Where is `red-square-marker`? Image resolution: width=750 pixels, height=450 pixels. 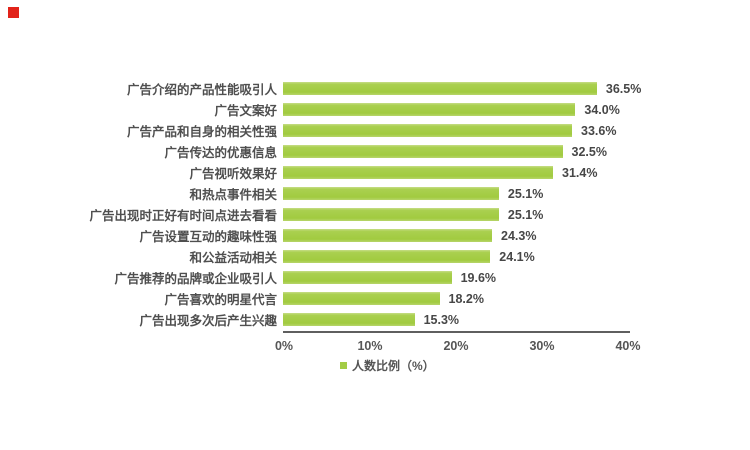 red-square-marker is located at coordinates (13, 12).